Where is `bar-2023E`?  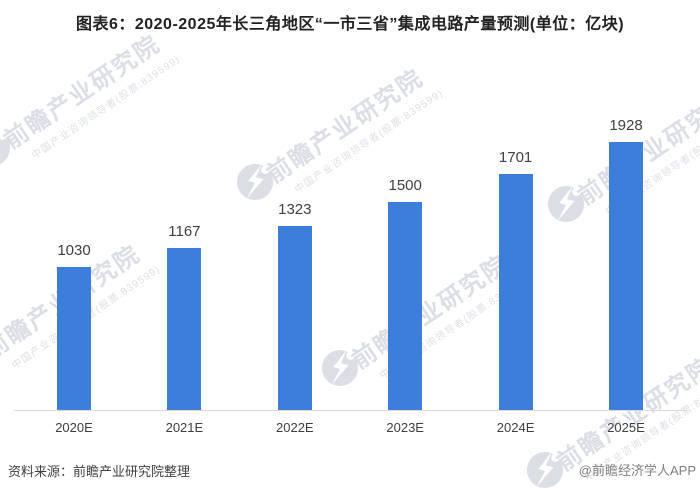 bar-2023E is located at coordinates (405, 306).